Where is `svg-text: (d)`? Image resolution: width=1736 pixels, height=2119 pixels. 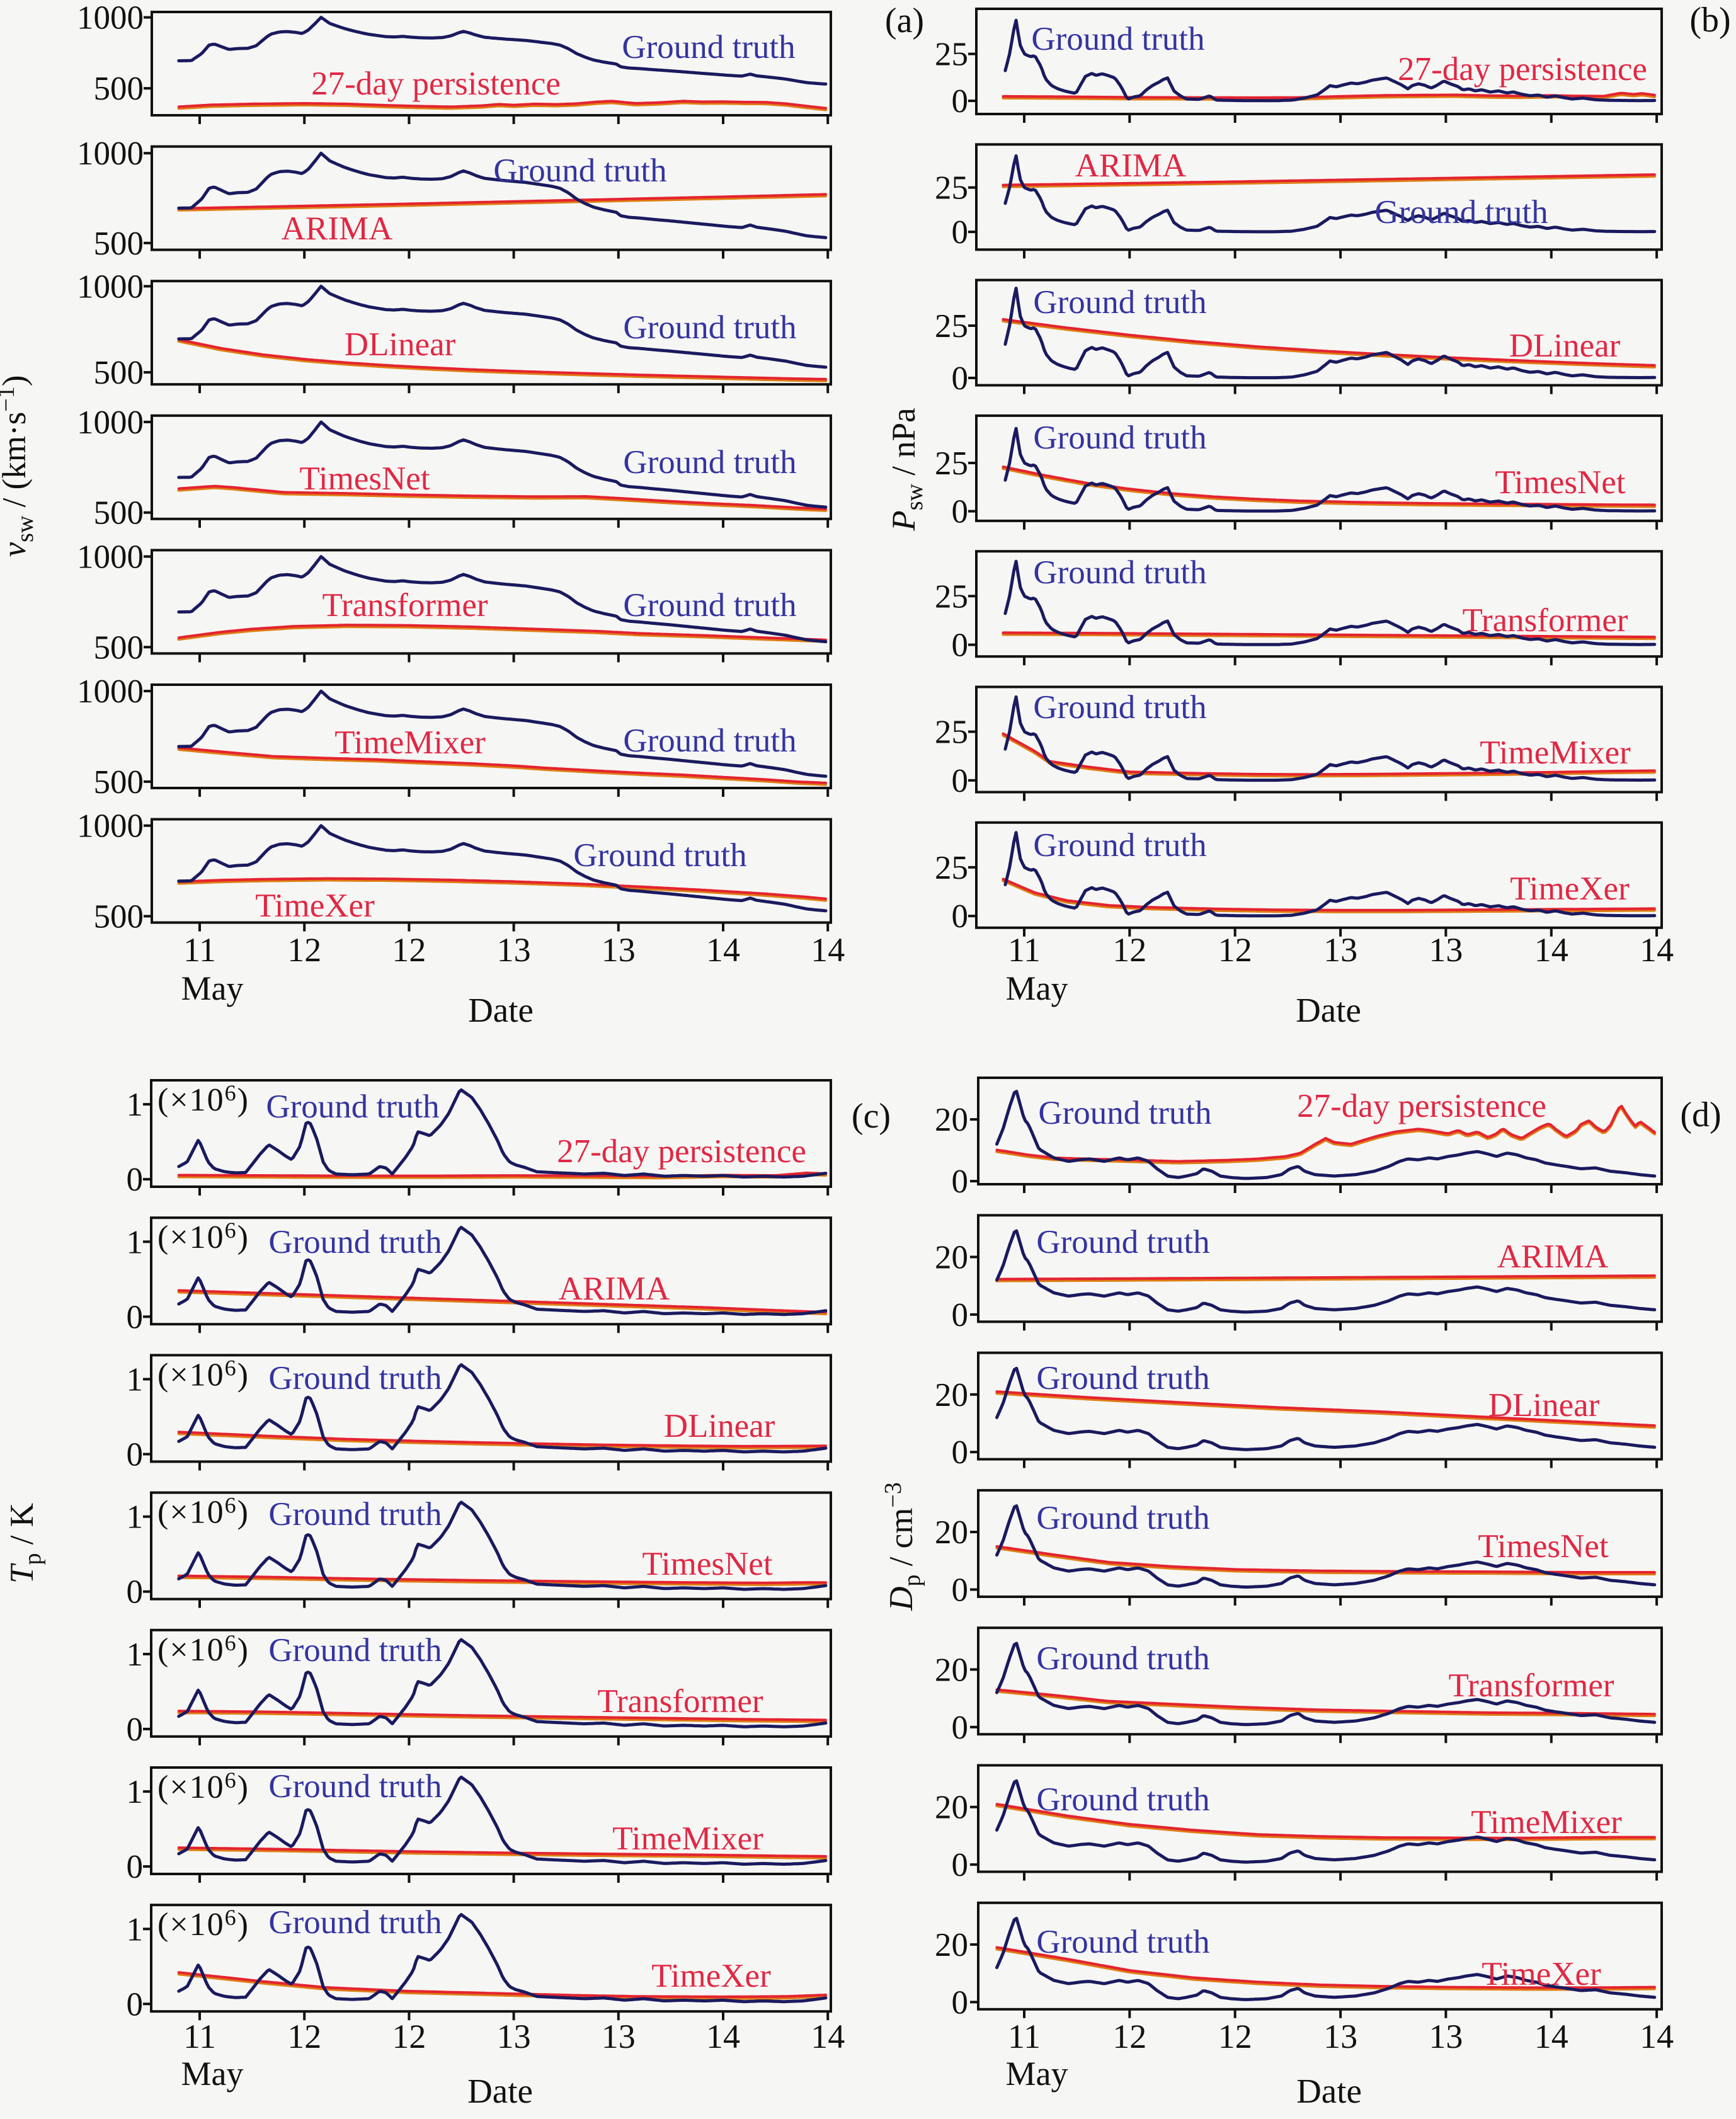 svg-text: (d) is located at coordinates (1700, 1114).